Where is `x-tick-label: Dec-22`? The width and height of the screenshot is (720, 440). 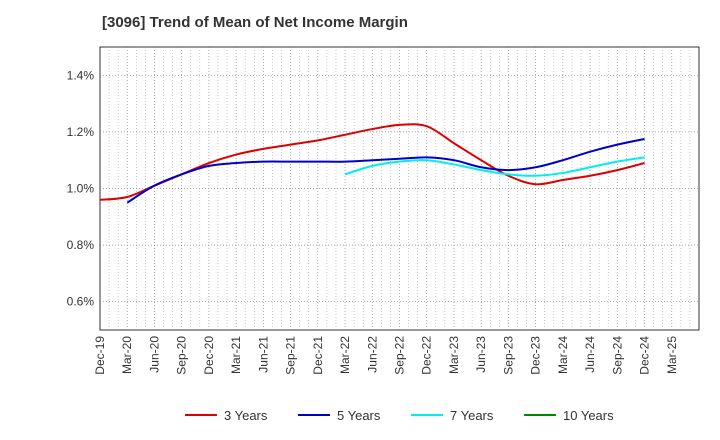
x-tick-label: Dec-22 is located at coordinates (427, 355).